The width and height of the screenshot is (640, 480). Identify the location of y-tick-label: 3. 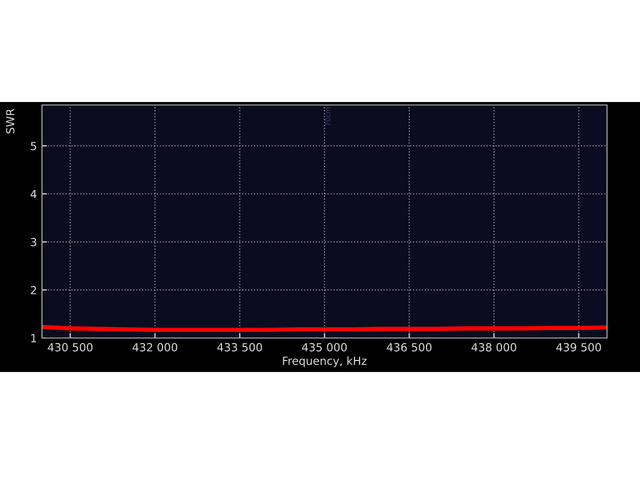
(33, 242).